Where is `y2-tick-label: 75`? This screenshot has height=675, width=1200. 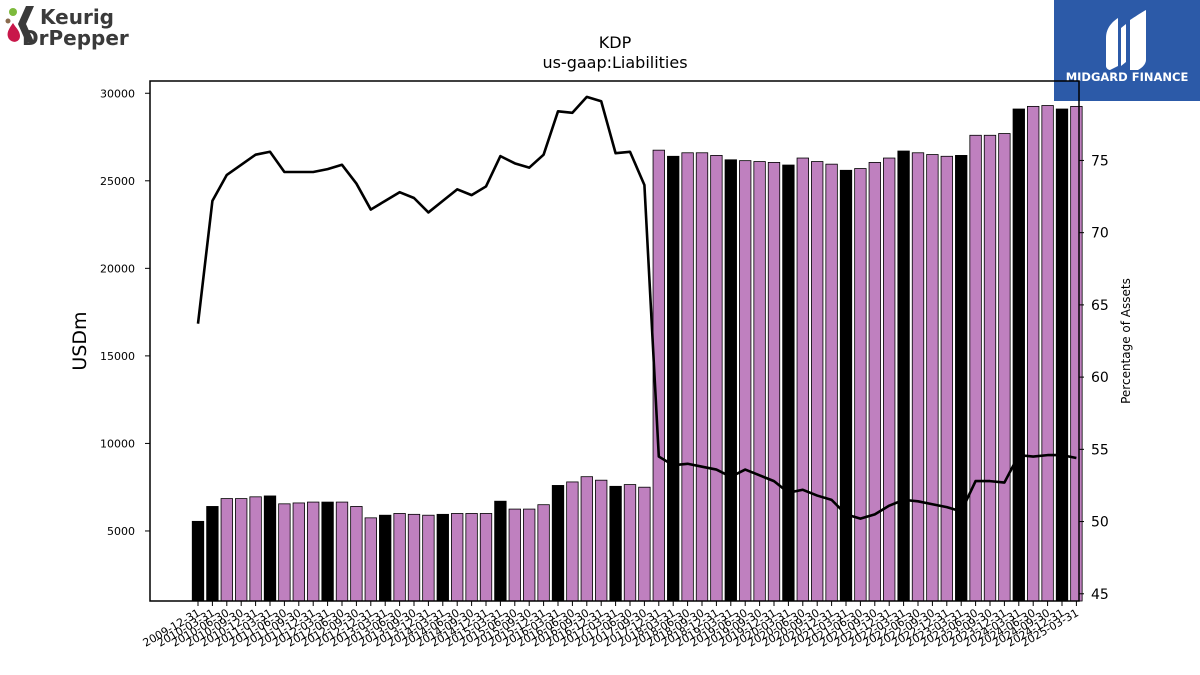 y2-tick-label: 75 is located at coordinates (1100, 161).